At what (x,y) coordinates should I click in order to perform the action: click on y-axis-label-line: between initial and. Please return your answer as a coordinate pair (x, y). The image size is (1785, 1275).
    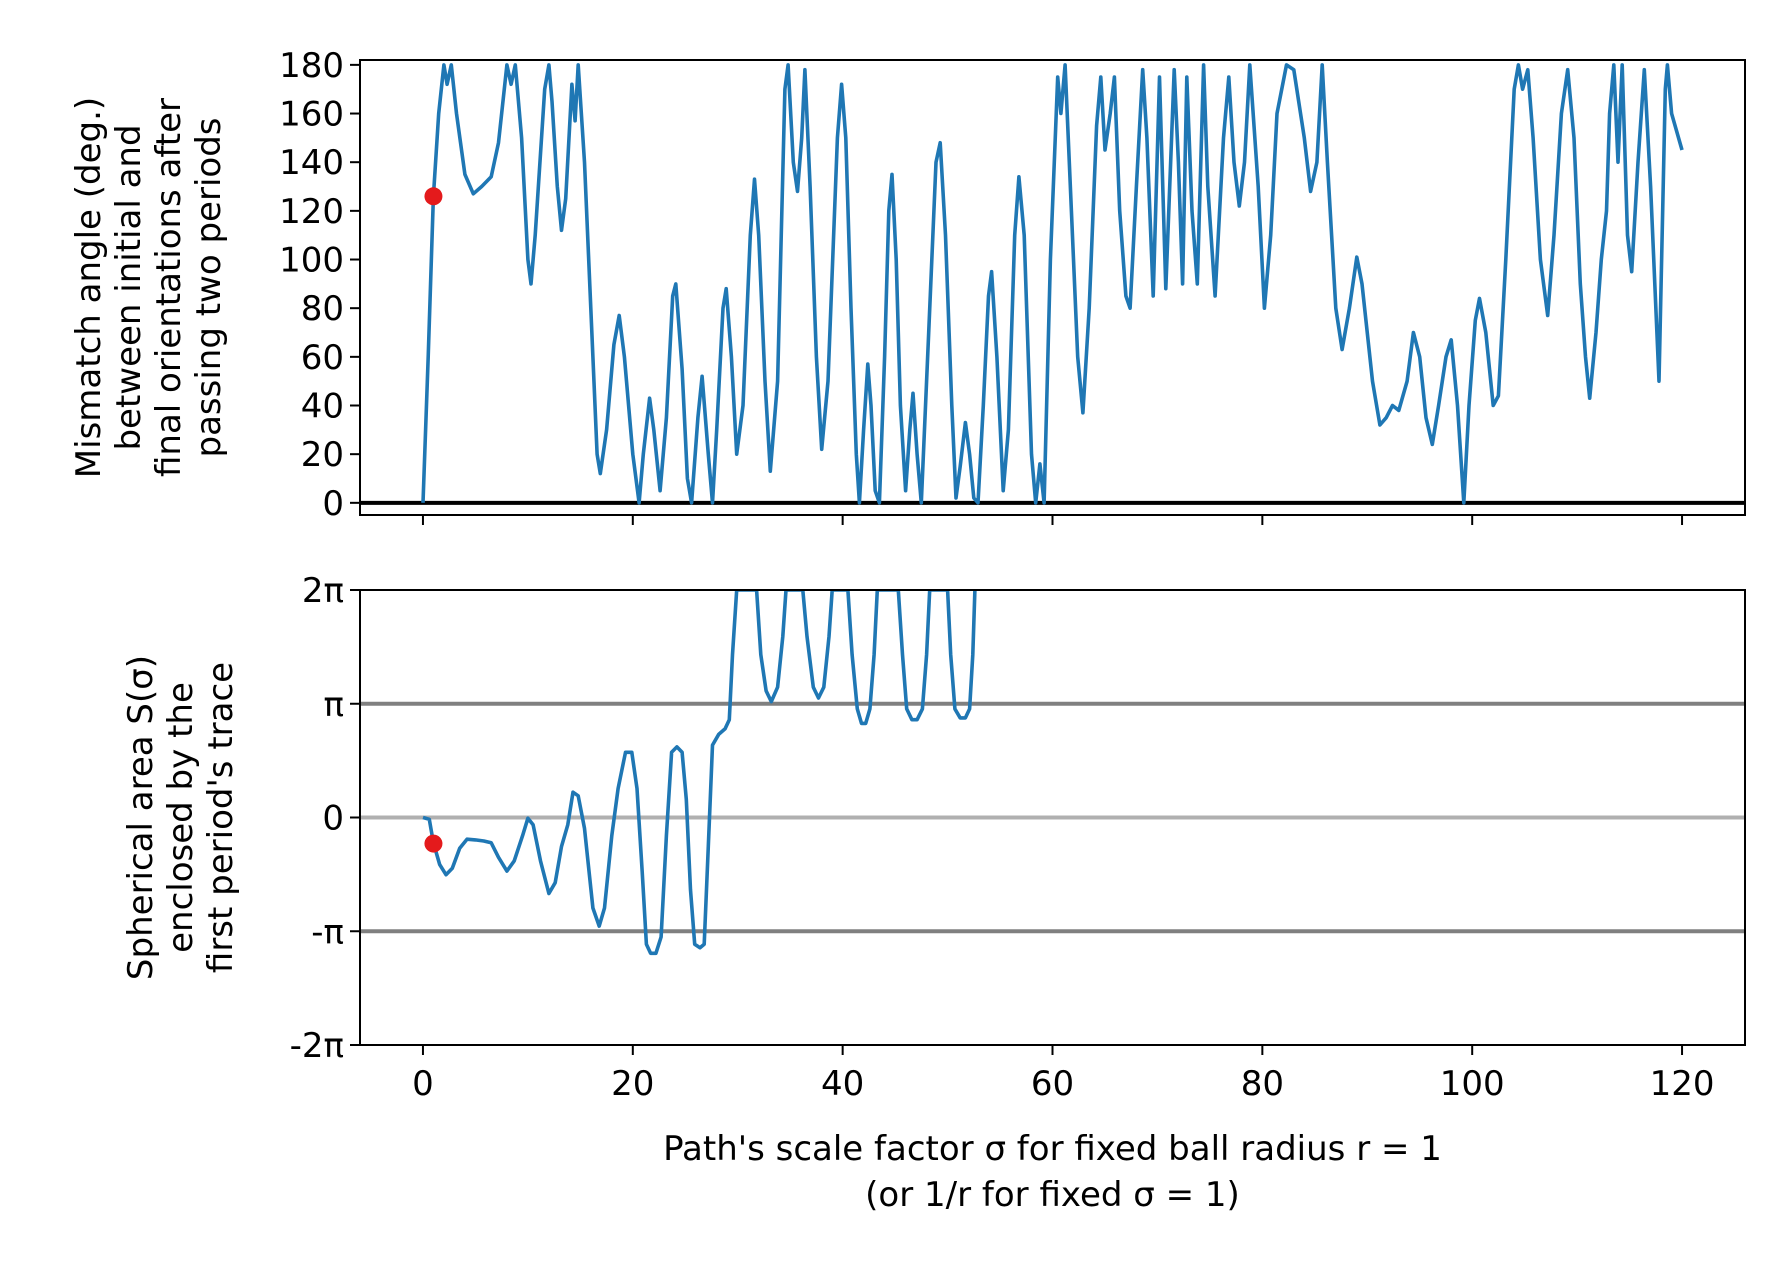
    Looking at the image, I should click on (129, 287).